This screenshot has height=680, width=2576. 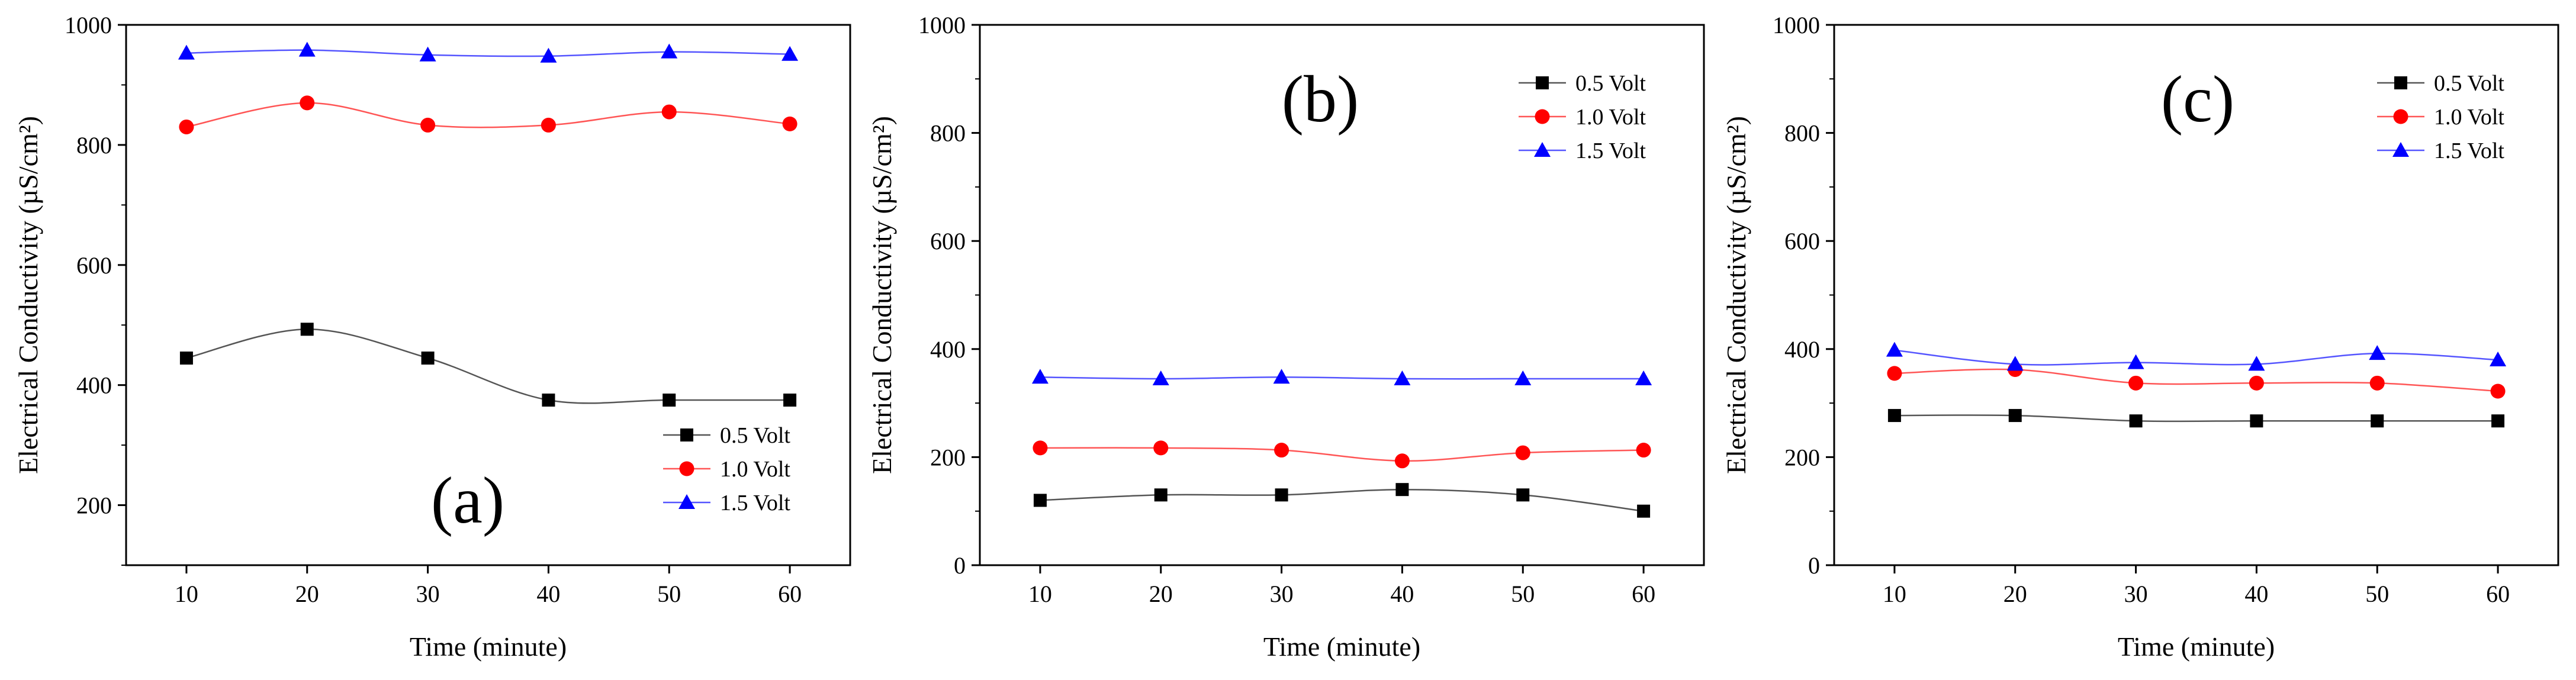 What do you see at coordinates (1802, 241) in the screenshot?
I see `y-tick-label: 600` at bounding box center [1802, 241].